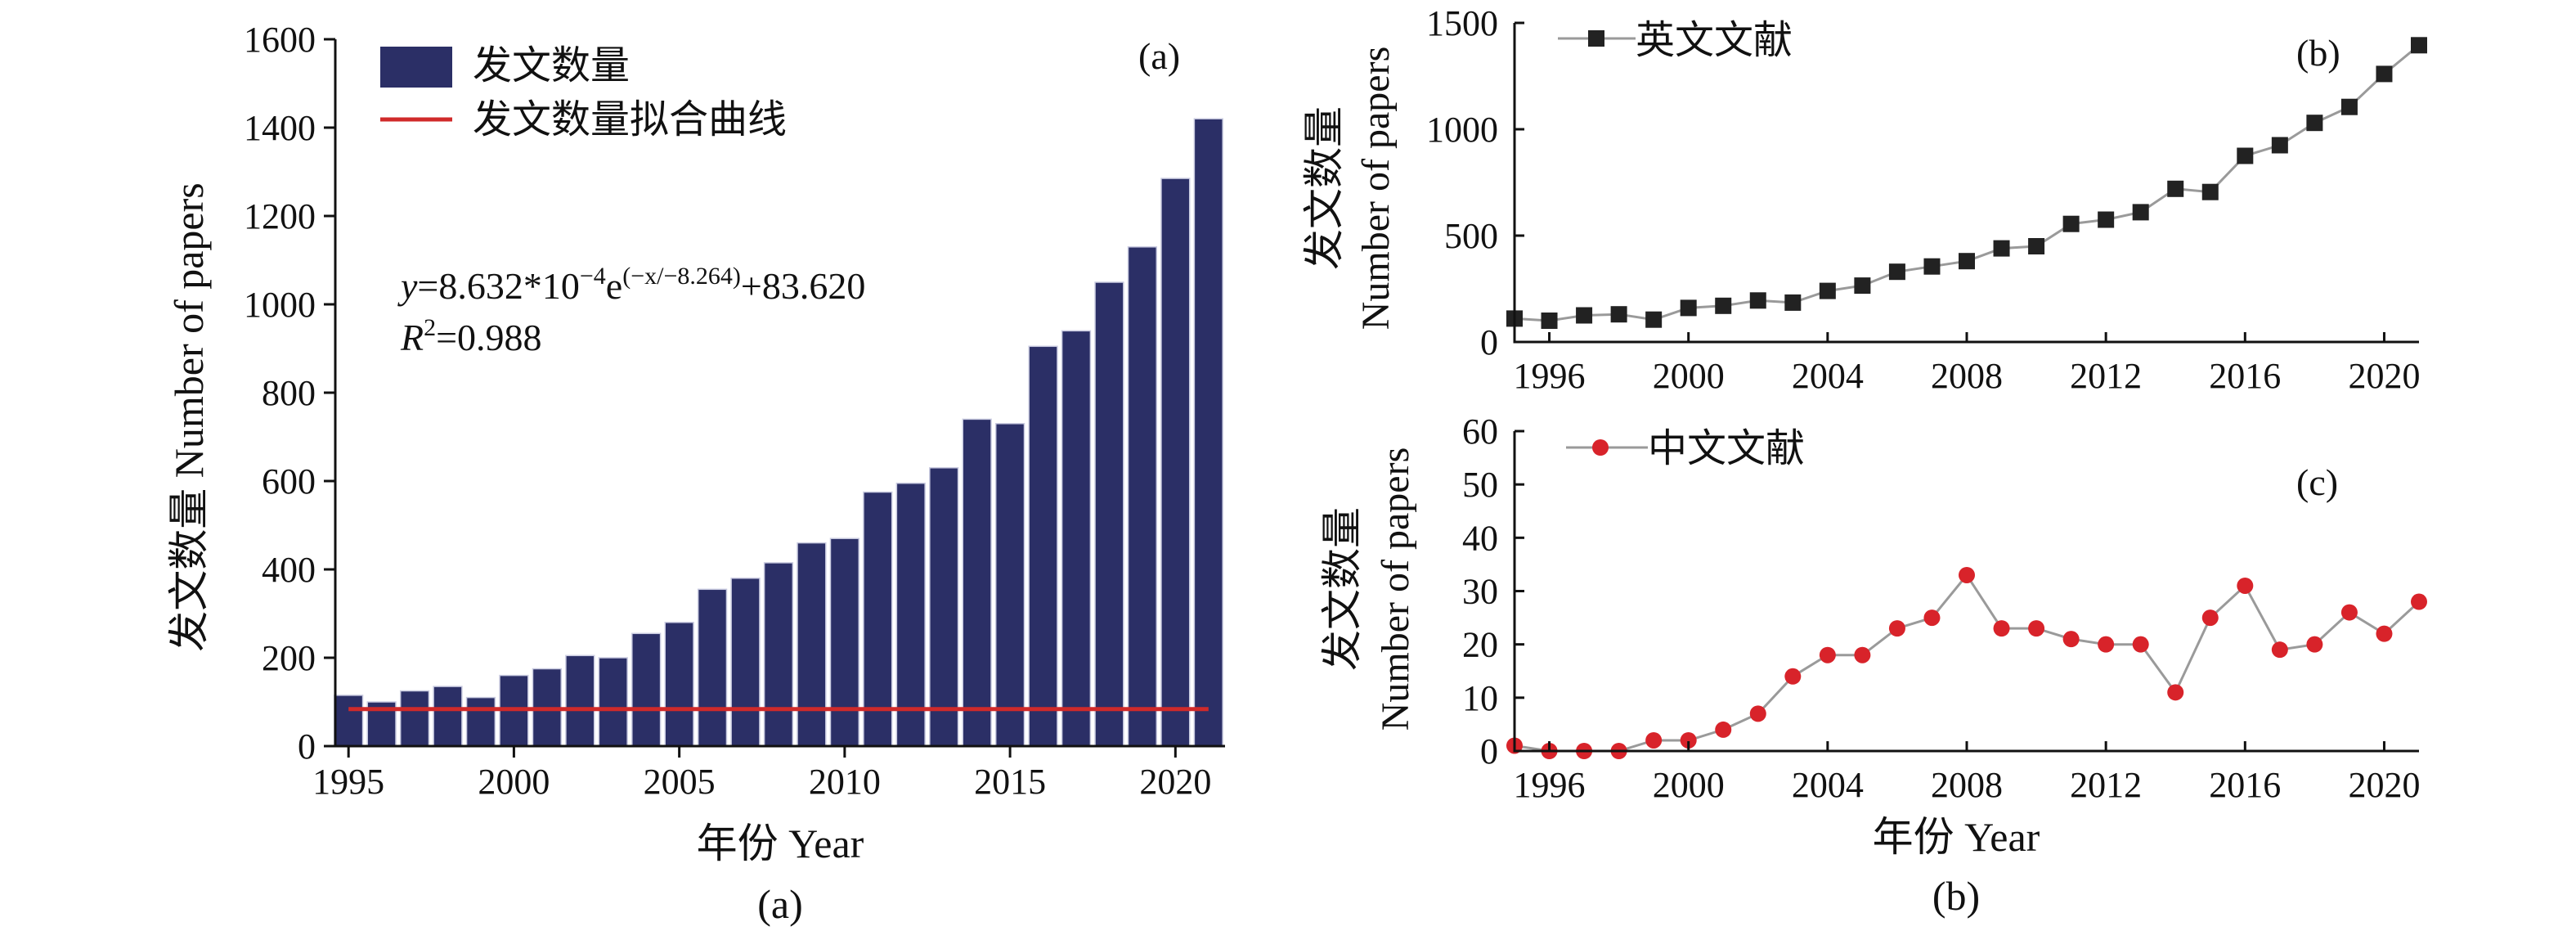 This screenshot has height=931, width=2576. What do you see at coordinates (1159, 56) in the screenshot?
I see `panel-a-label: (a)` at bounding box center [1159, 56].